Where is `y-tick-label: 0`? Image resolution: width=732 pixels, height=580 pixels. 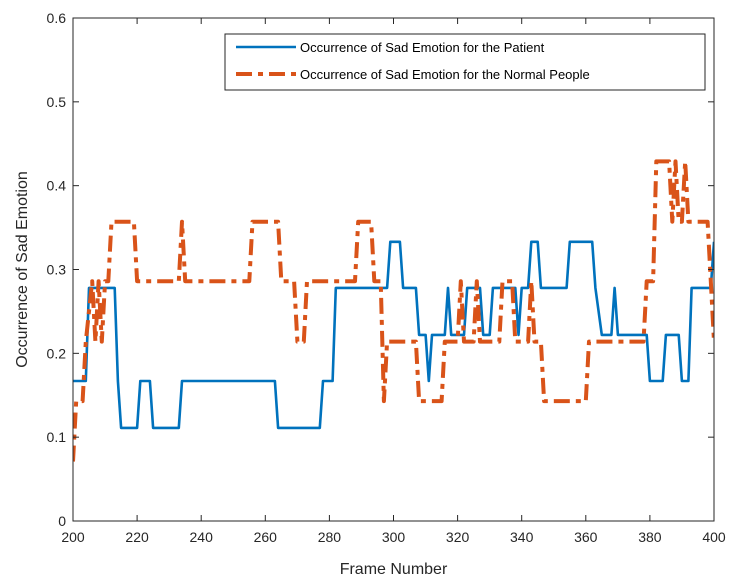
y-tick-label: 0 is located at coordinates (62, 521).